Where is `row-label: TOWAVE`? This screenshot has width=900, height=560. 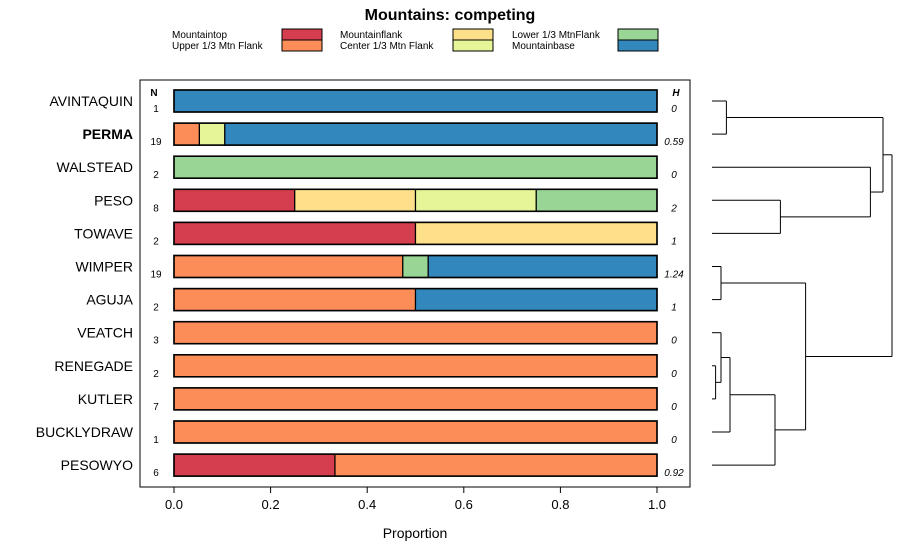
row-label: TOWAVE is located at coordinates (103, 233).